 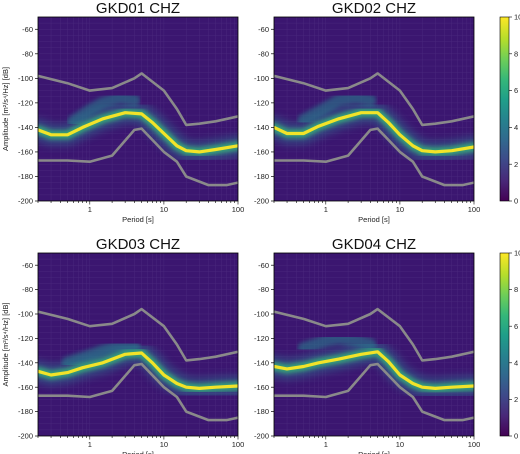 I want to click on panel-title: GKD04 CHZ, so click(x=374, y=244).